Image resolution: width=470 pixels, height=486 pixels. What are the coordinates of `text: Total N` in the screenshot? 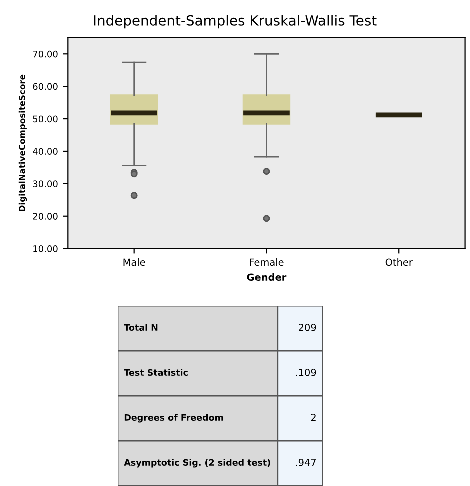 It's located at (141, 328).